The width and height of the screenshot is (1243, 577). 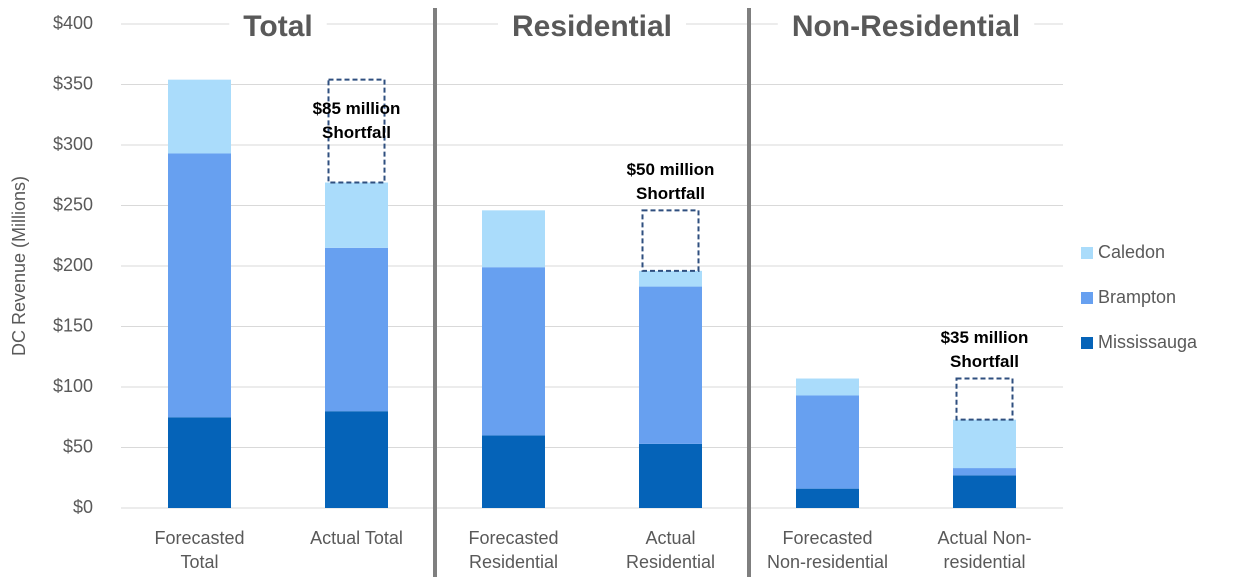 I want to click on section-title: Residential, so click(x=592, y=26).